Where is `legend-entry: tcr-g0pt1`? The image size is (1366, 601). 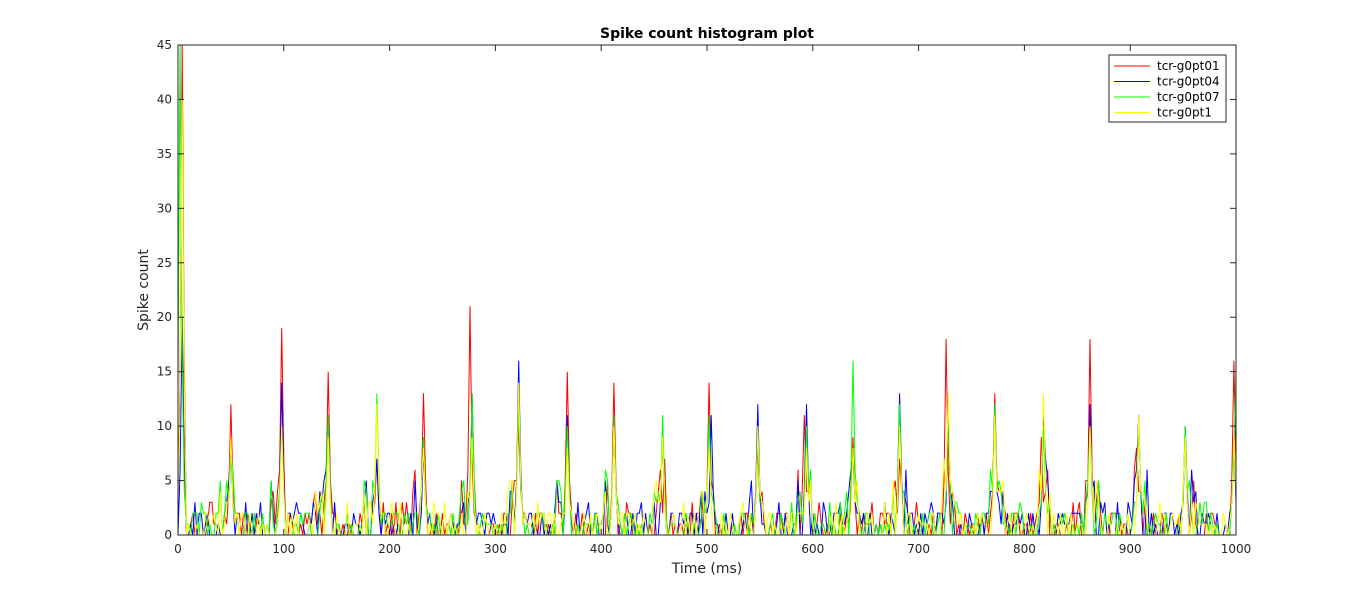 legend-entry: tcr-g0pt1 is located at coordinates (1184, 113).